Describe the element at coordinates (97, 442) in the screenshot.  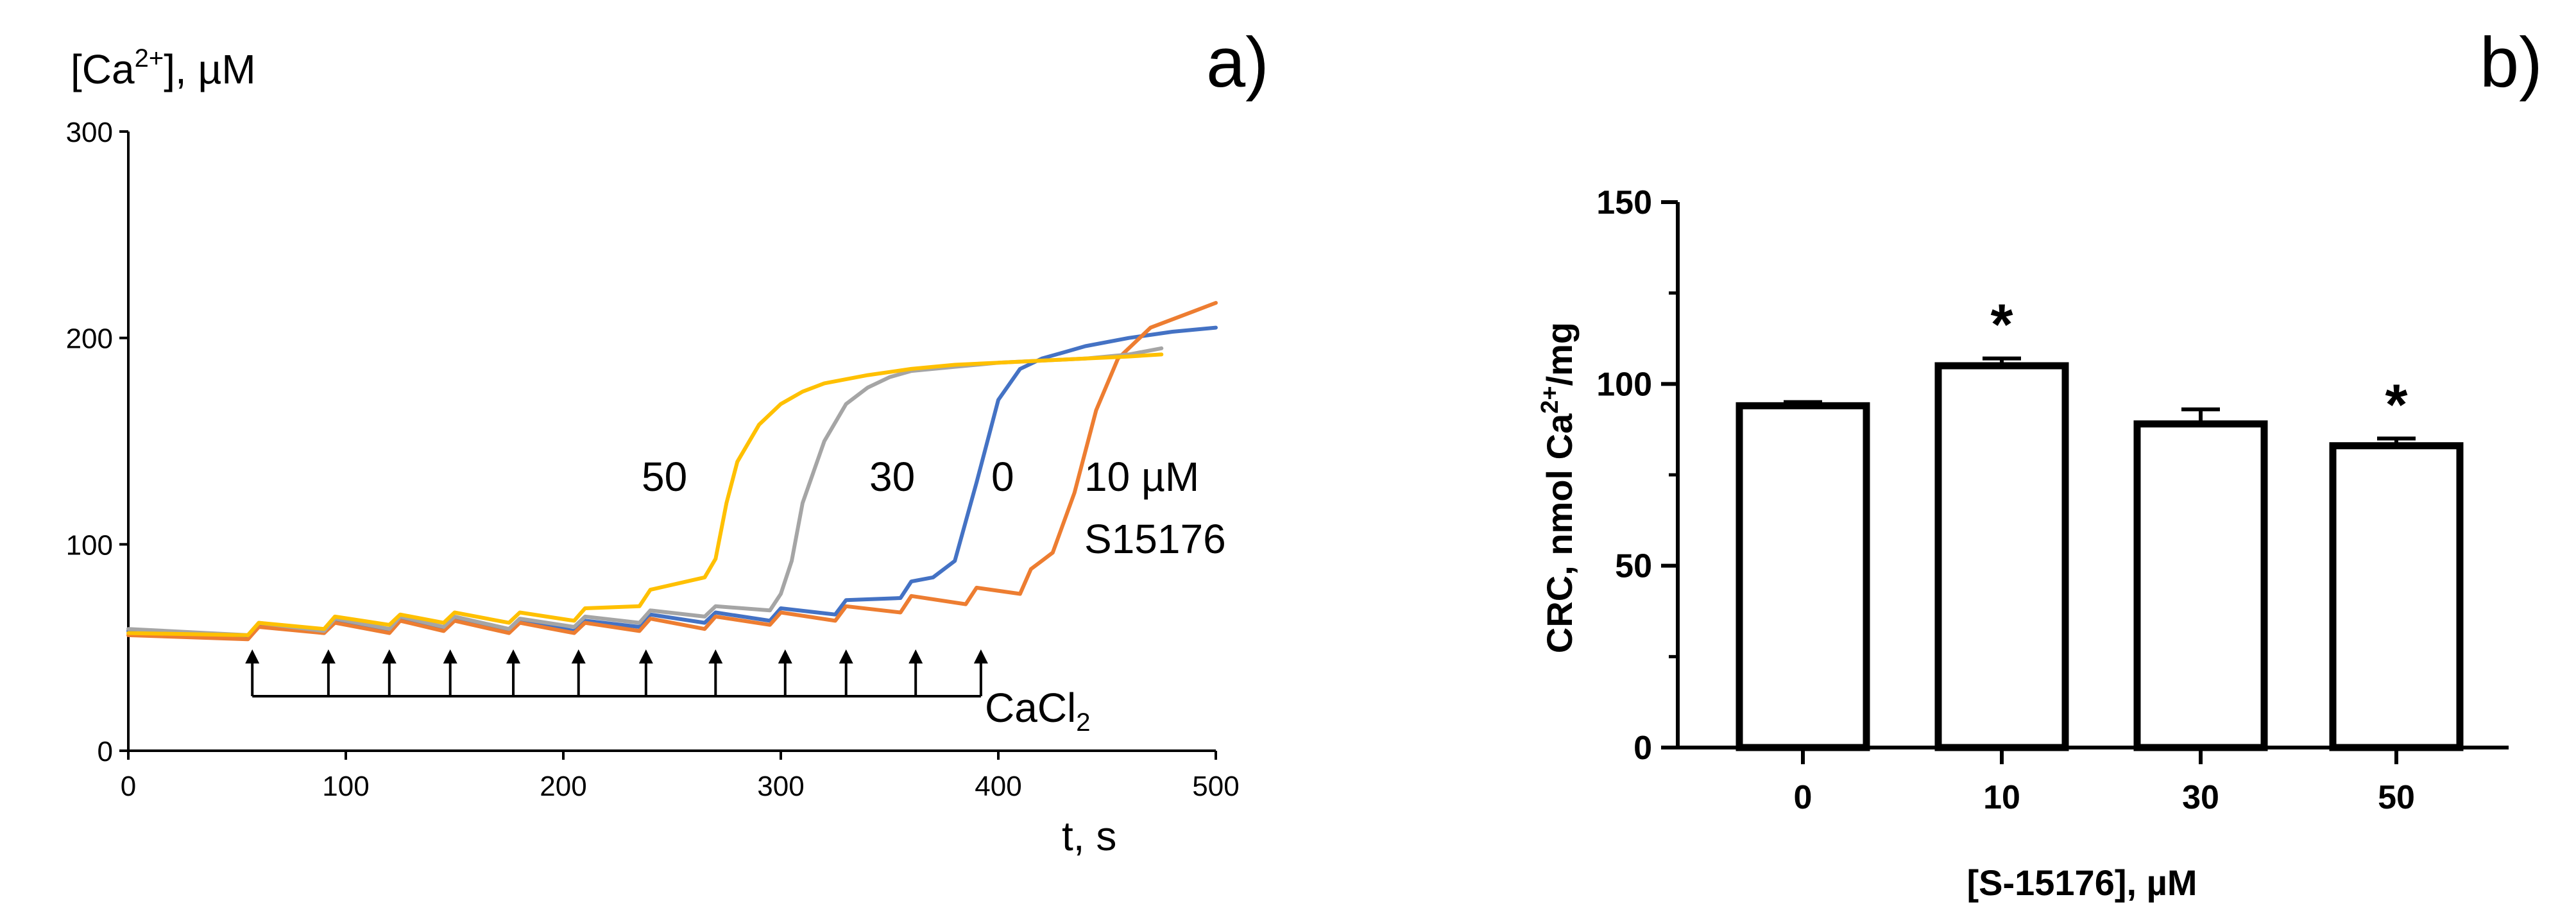
I see `panel-a-y-ticks: 0 100 200 300` at that location.